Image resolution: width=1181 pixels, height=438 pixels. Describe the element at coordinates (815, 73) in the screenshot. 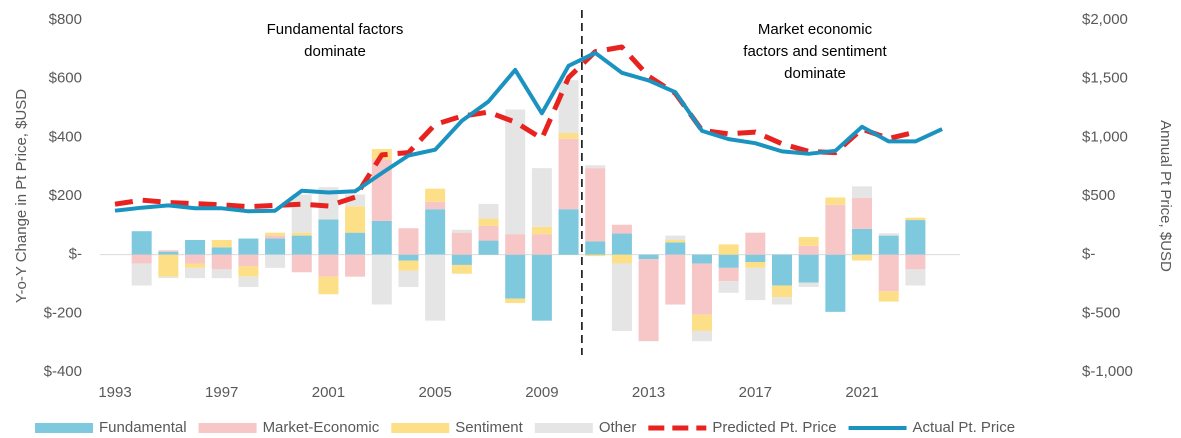

I see `annotation: dominate` at that location.